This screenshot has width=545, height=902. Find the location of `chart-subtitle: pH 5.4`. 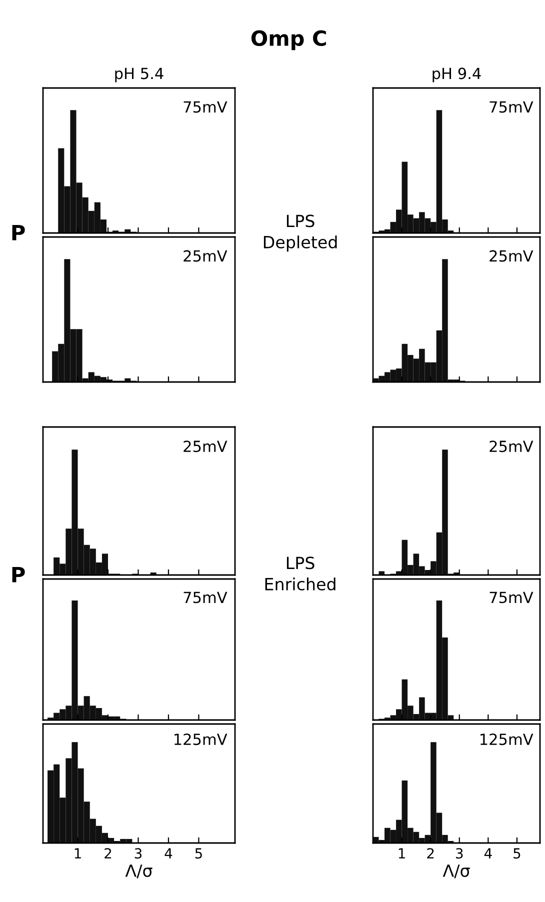

chart-subtitle: pH 5.4 is located at coordinates (139, 75).